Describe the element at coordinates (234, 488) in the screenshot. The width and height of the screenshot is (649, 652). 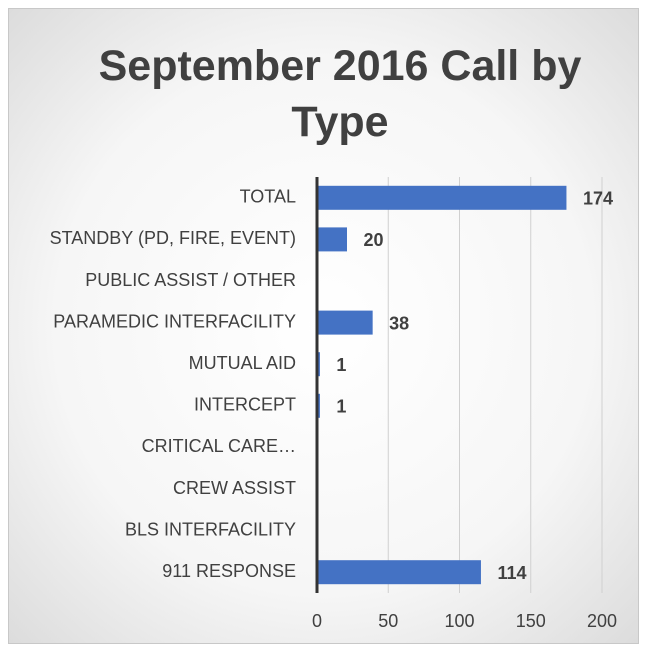
I see `y-tick-label: CREW ASSIST` at that location.